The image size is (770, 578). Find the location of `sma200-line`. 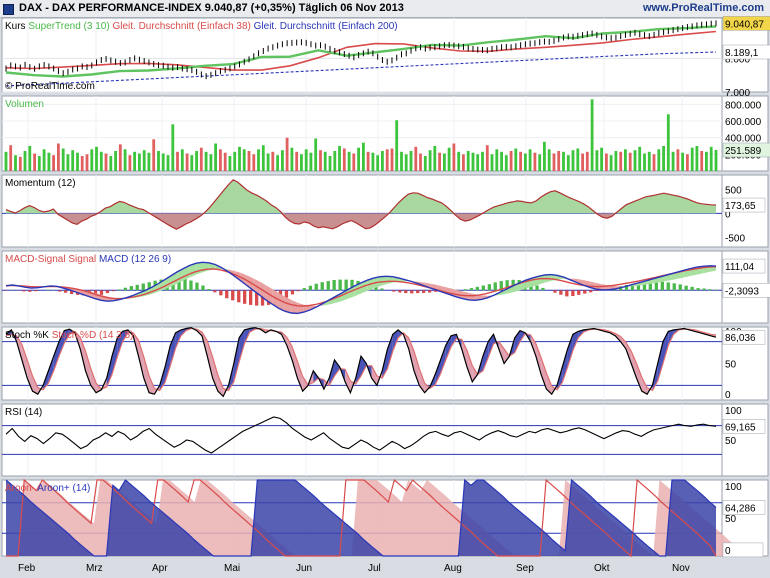

sma200-line is located at coordinates (361, 69).